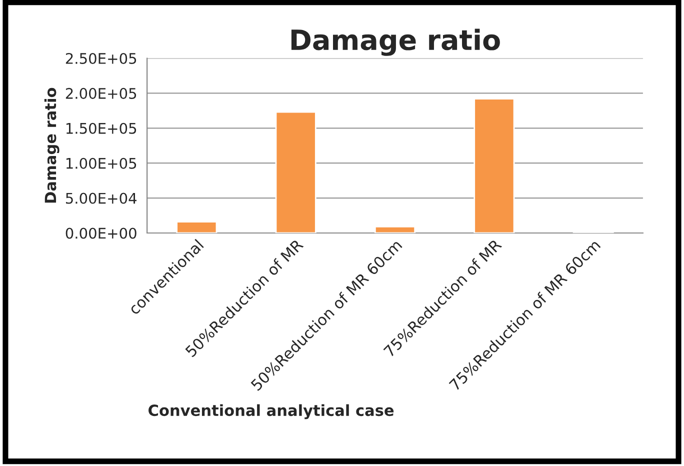 This screenshot has height=466, width=684. I want to click on y-axis-title: Damage ratio, so click(52, 145).